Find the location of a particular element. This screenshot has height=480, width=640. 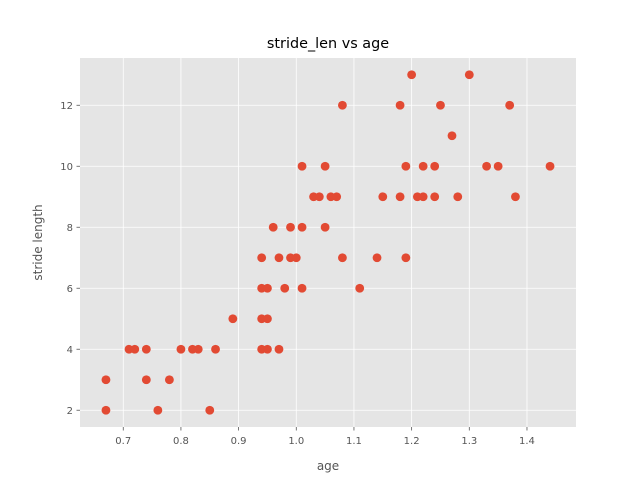

y-axis-ticks: 2 4 6 8 10 12 is located at coordinates (70, 259).